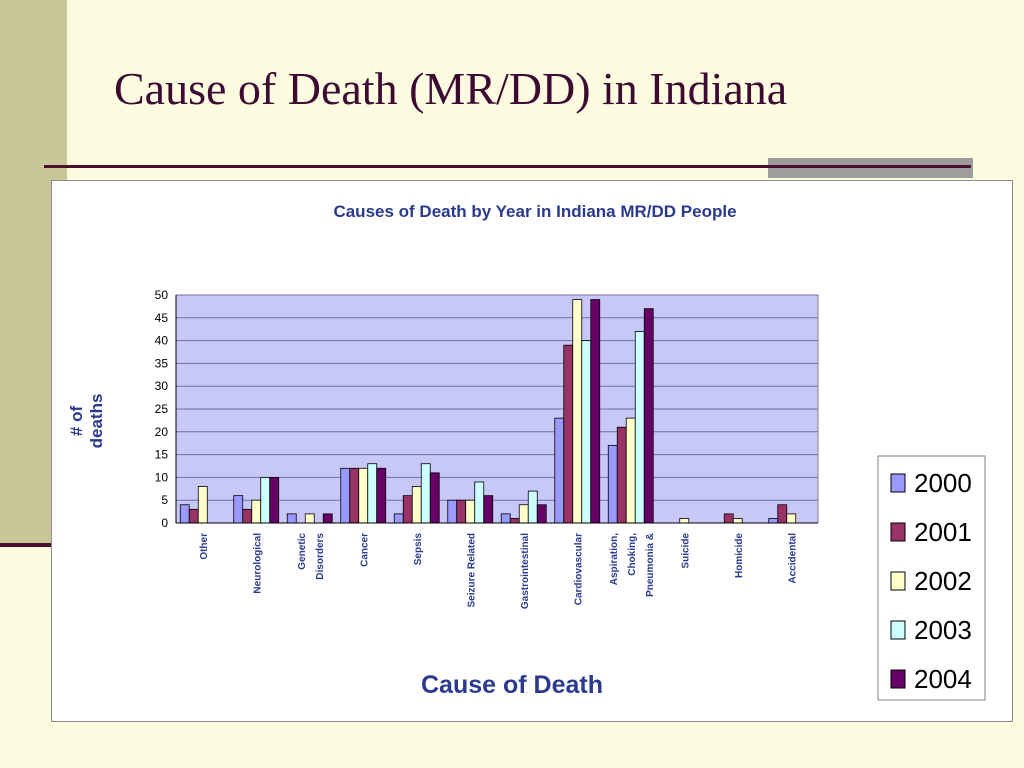 The image size is (1024, 768). Describe the element at coordinates (898, 679) in the screenshot. I see `legend-swatch-2004` at that location.